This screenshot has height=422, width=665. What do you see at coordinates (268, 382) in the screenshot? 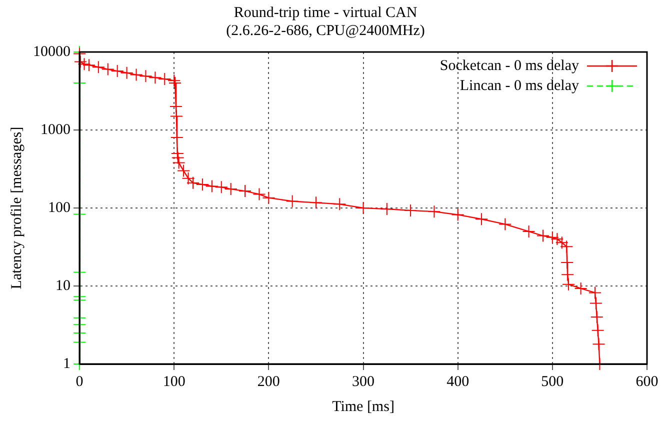
I see `x-tick-label: 200` at bounding box center [268, 382].